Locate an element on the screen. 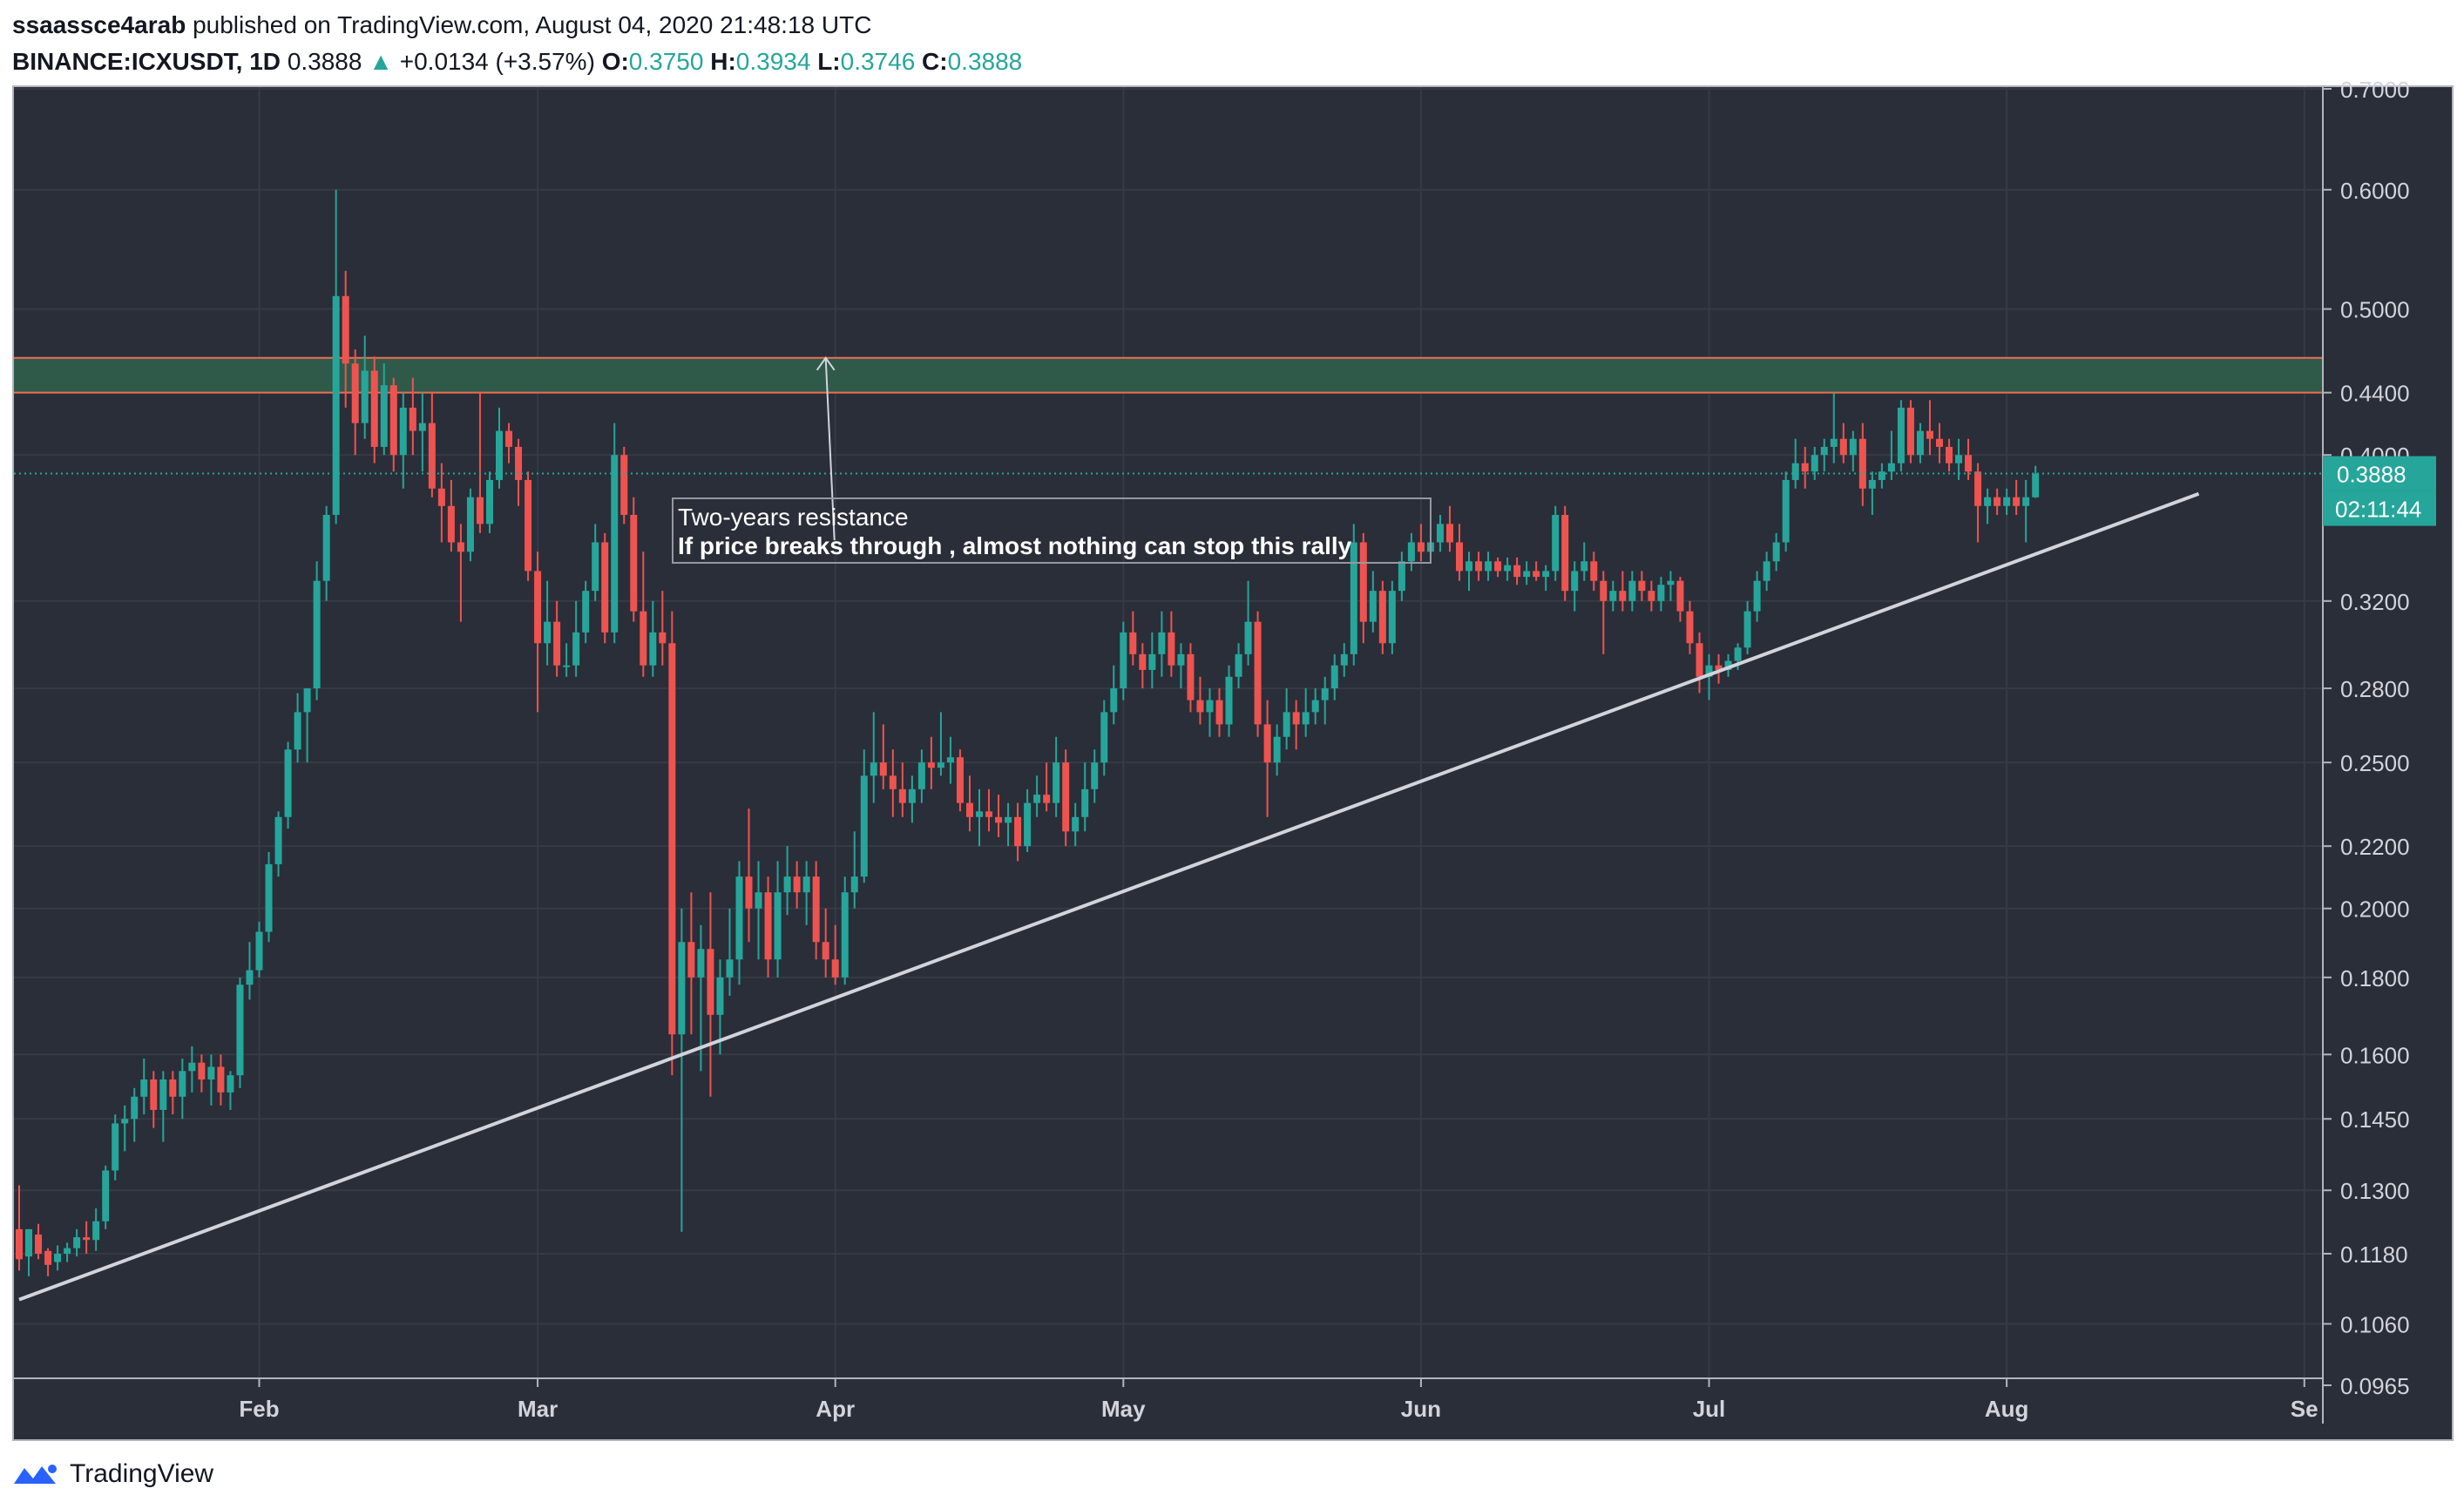 The width and height of the screenshot is (2464, 1509). low-label: L: is located at coordinates (829, 61).